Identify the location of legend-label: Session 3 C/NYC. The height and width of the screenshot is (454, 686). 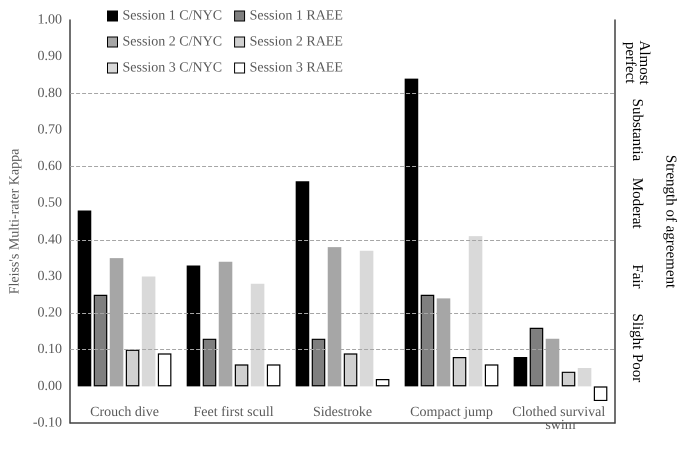
(172, 68).